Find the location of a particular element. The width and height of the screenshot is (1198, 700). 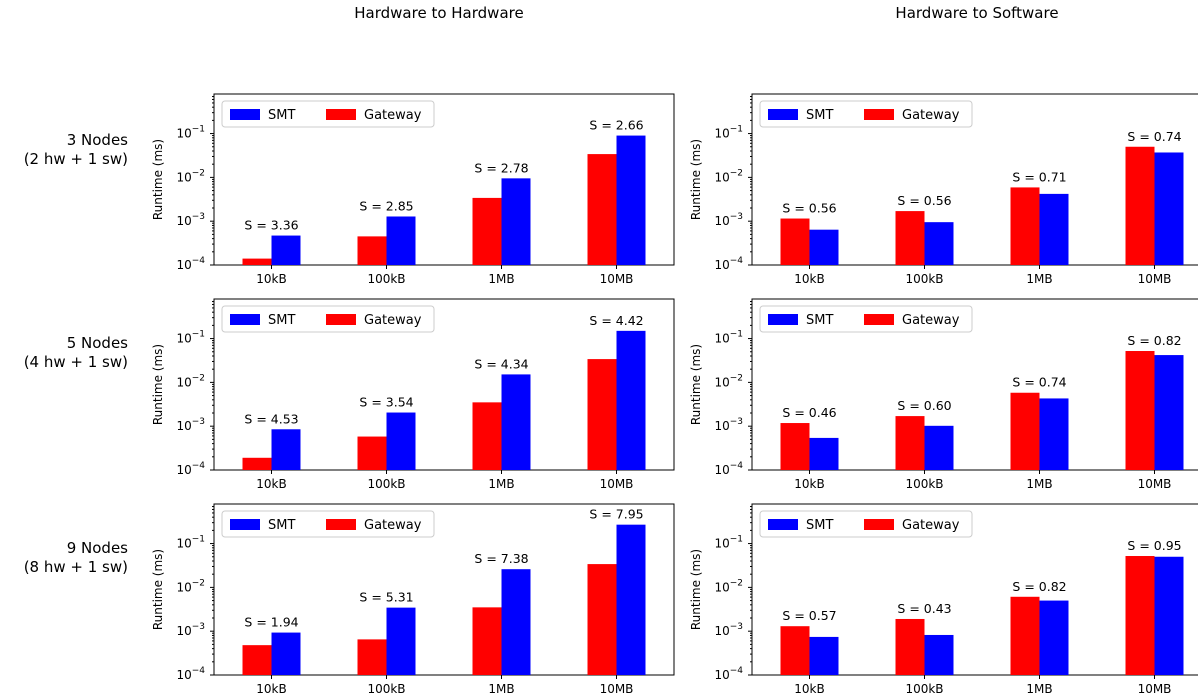

row-label-9-nodes: 9 Nodes (8 hw + 1 sw) is located at coordinates (64, 558).